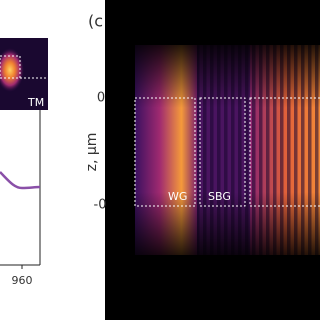 The image size is (320, 320). Describe the element at coordinates (100, 205) in the screenshot. I see `y-tick-label: -0` at that location.